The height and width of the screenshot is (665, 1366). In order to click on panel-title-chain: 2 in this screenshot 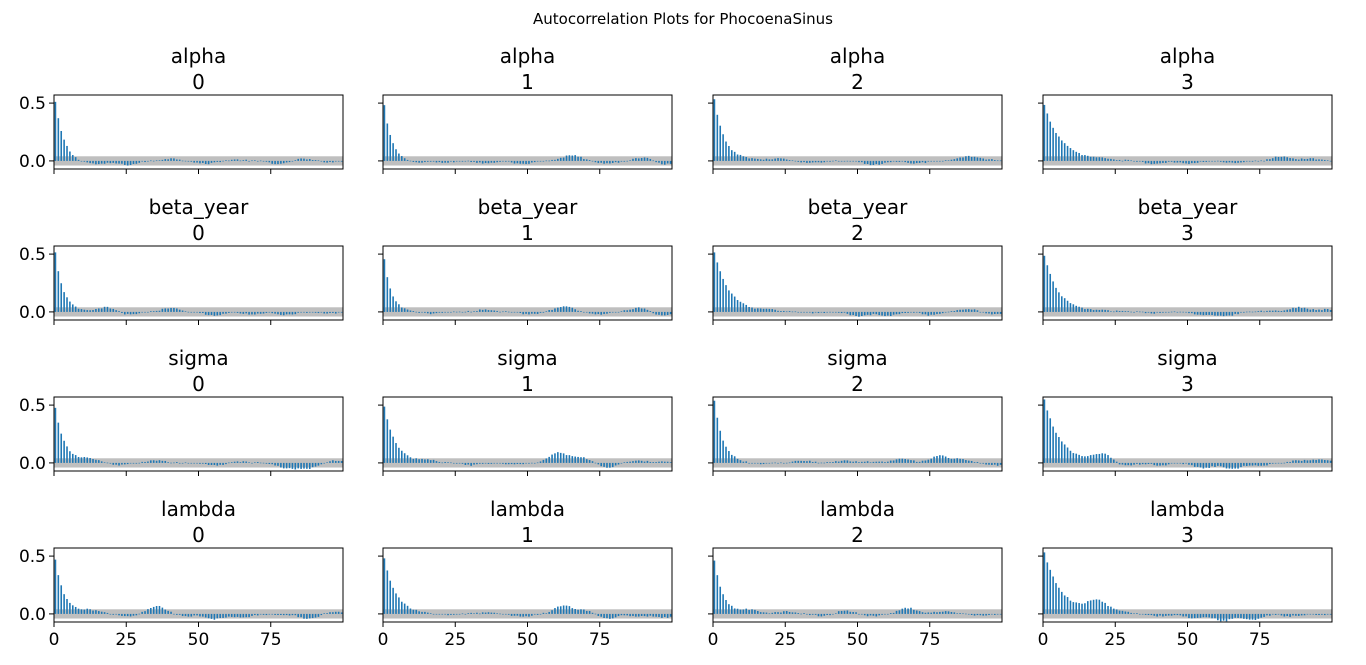, I will do `click(857, 384)`.